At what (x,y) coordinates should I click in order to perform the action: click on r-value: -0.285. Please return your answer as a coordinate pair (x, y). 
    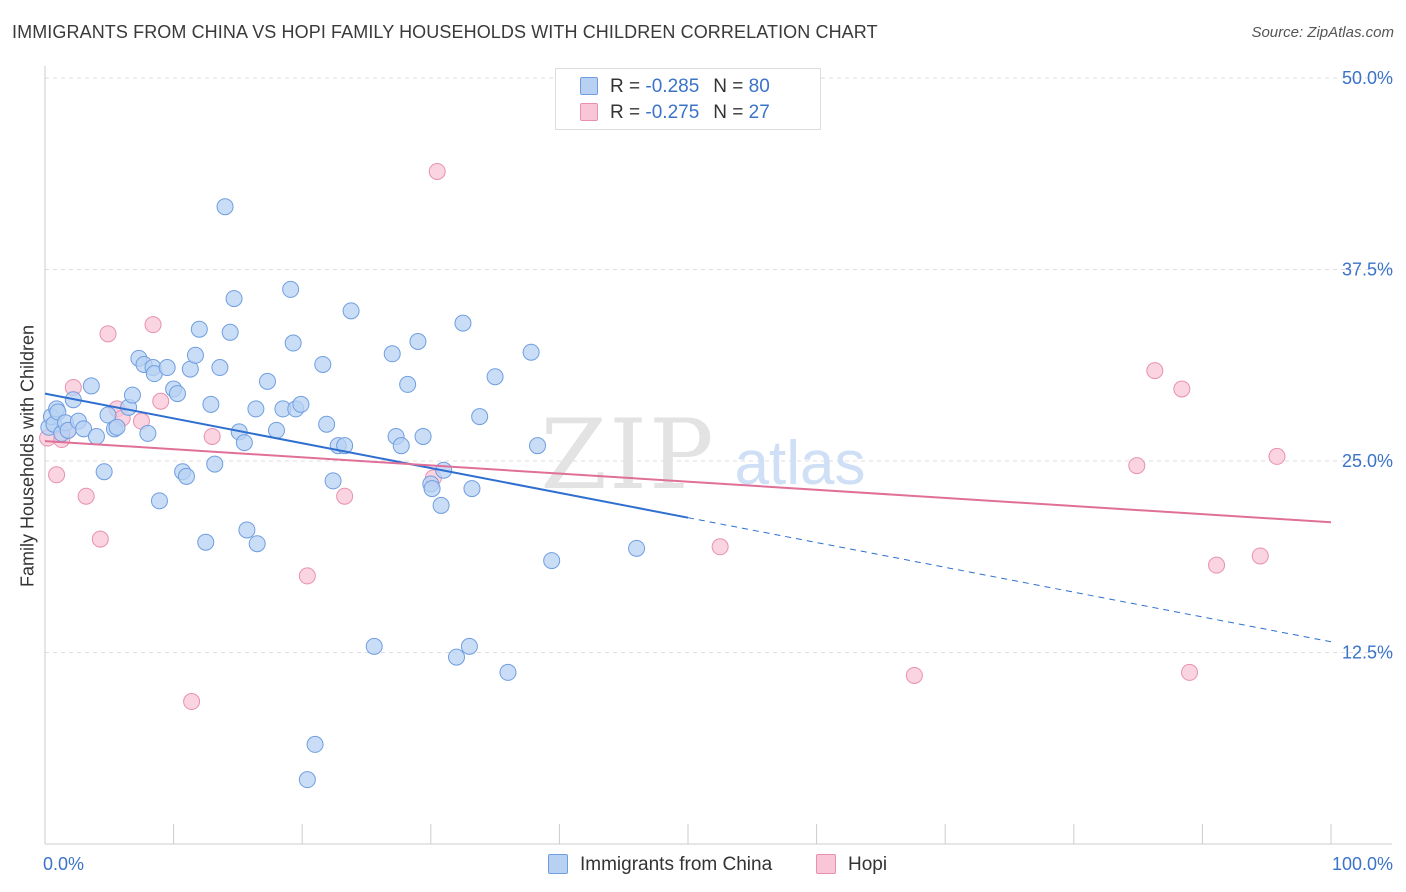
    Looking at the image, I should click on (672, 86).